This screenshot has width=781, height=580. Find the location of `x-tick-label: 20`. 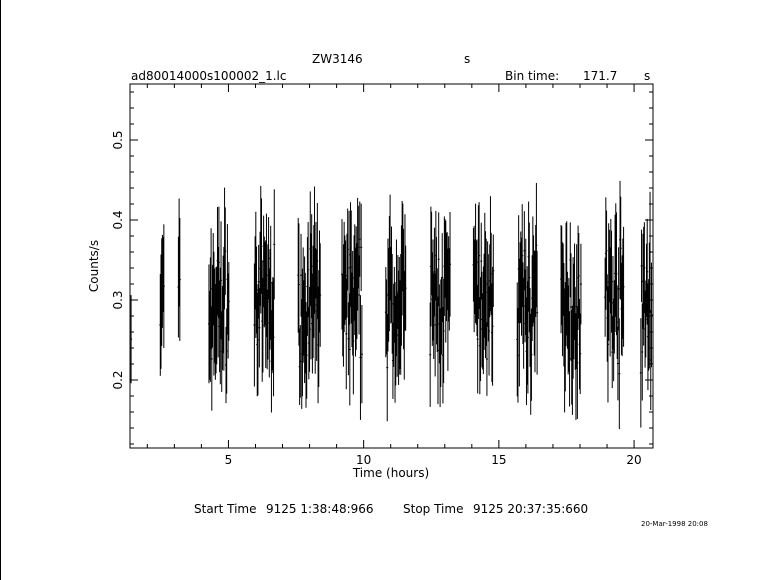

x-tick-label: 20 is located at coordinates (633, 460).